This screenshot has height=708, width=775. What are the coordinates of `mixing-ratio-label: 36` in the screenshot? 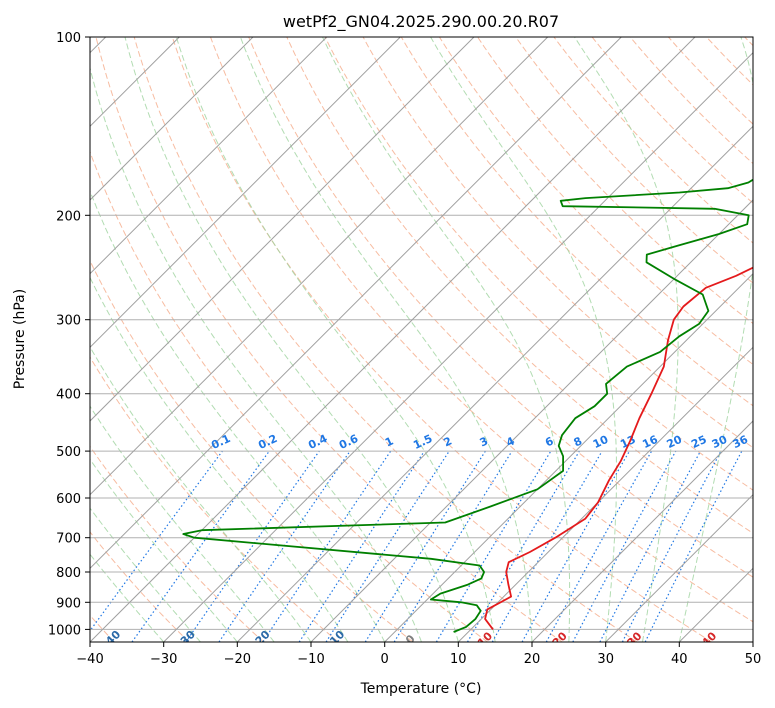 It's located at (741, 442).